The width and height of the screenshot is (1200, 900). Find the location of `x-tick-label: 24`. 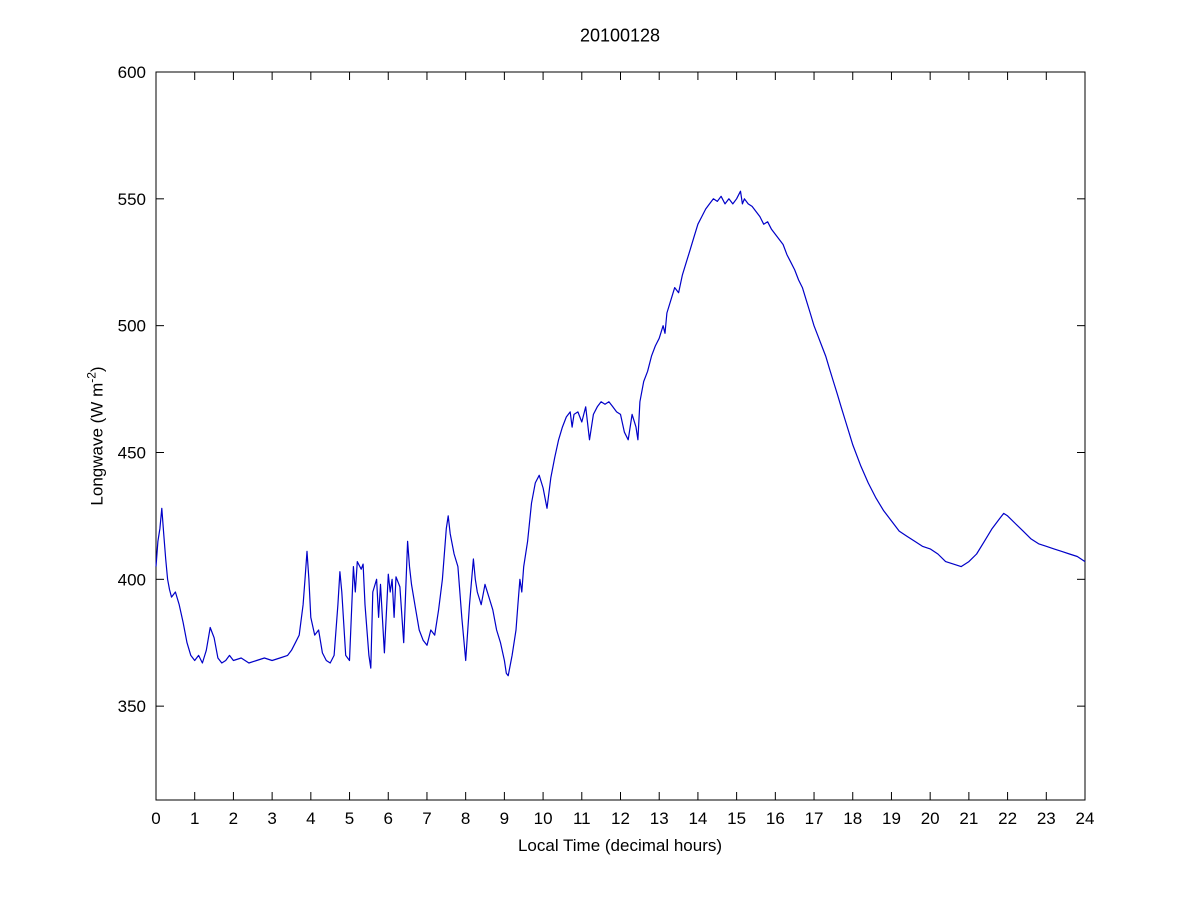

x-tick-label: 24 is located at coordinates (1085, 818).